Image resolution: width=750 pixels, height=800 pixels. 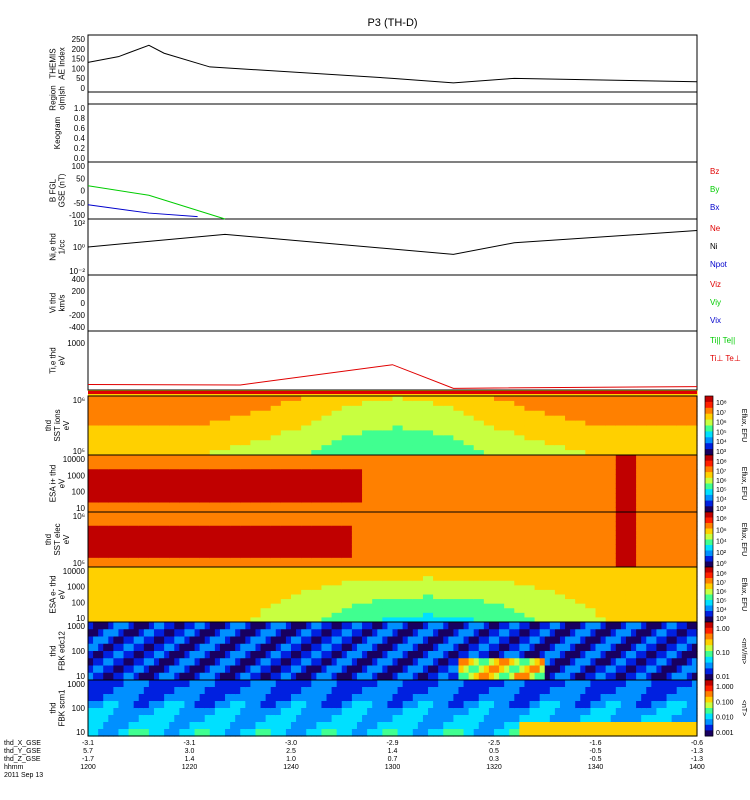 I want to click on panel-frame-density, so click(x=392, y=247).